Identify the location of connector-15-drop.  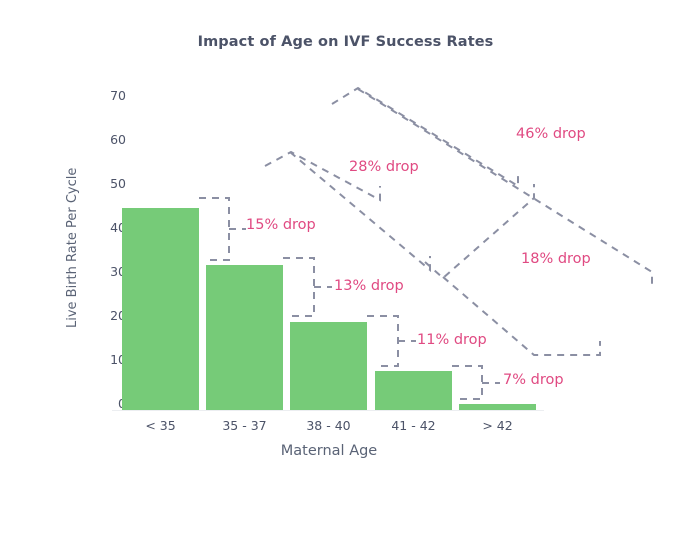
(214, 229).